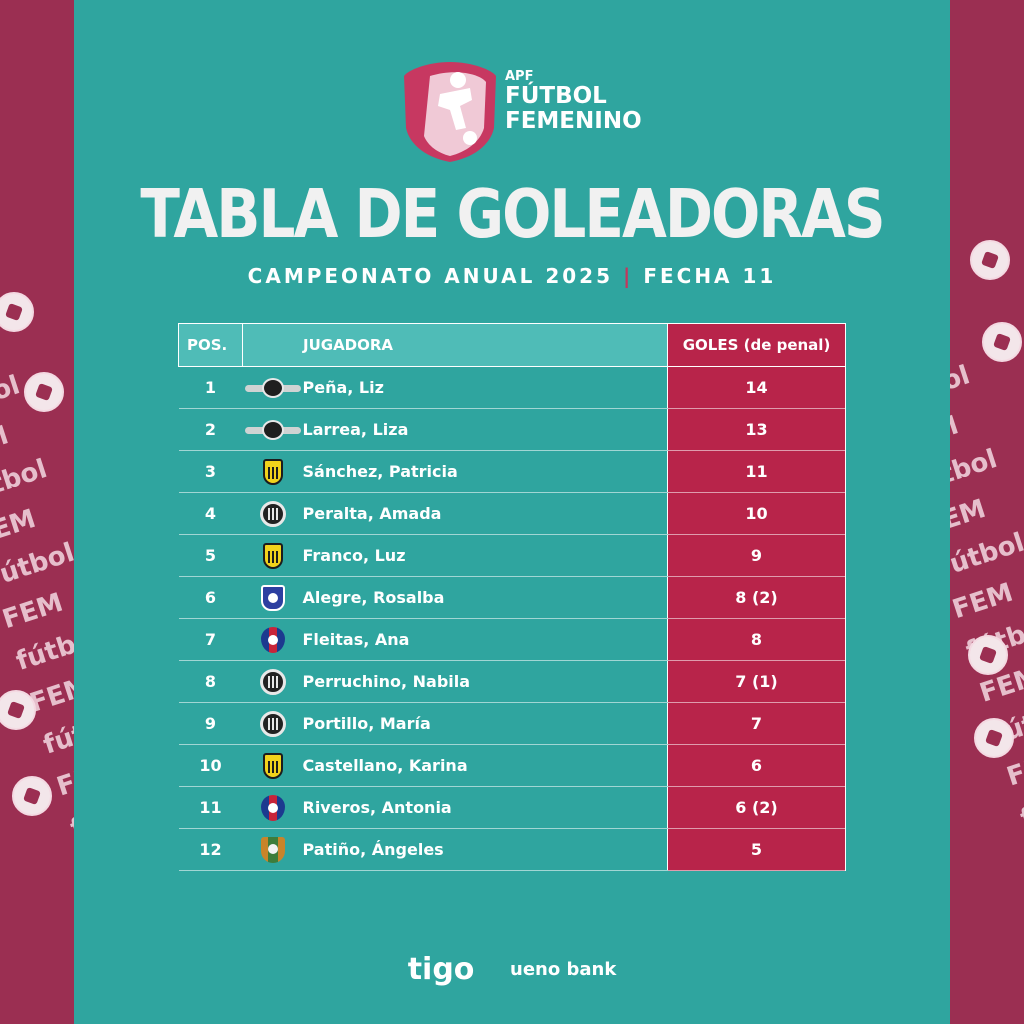 The image size is (1024, 1024). Describe the element at coordinates (485, 387) in the screenshot. I see `player-name: Peña, Liz` at that location.